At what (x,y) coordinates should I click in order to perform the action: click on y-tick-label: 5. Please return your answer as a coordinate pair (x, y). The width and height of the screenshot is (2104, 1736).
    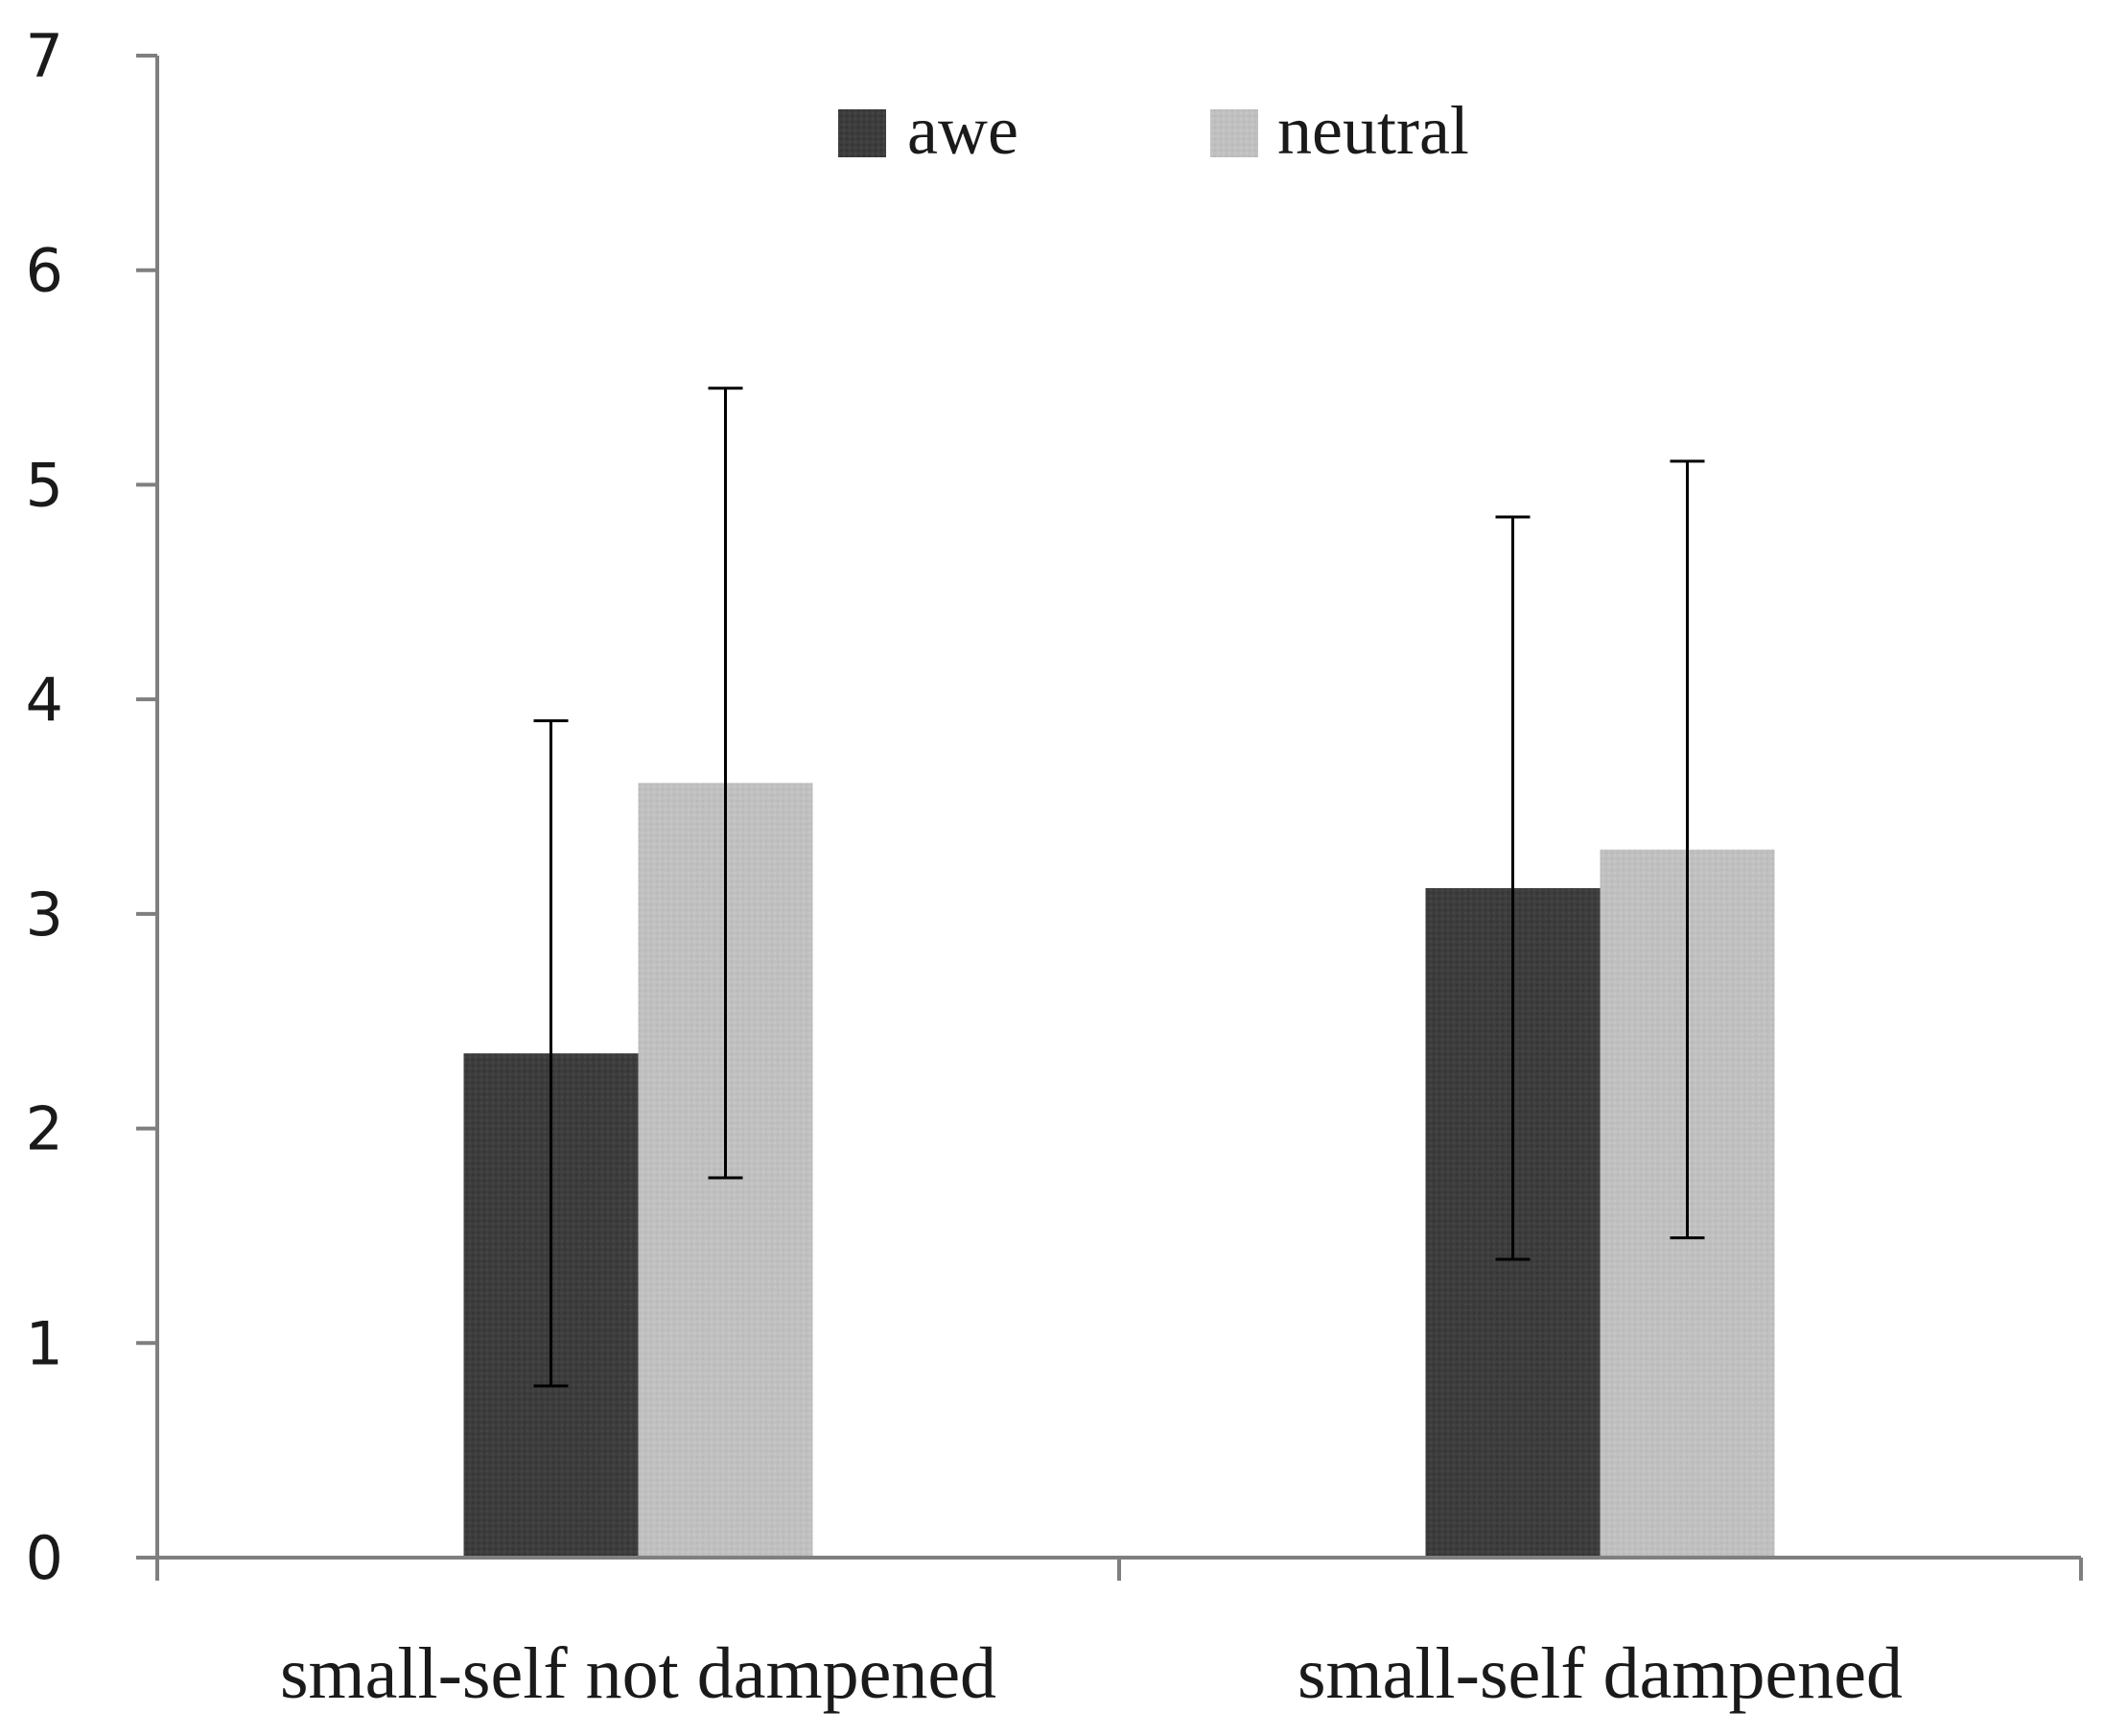
    Looking at the image, I should click on (44, 485).